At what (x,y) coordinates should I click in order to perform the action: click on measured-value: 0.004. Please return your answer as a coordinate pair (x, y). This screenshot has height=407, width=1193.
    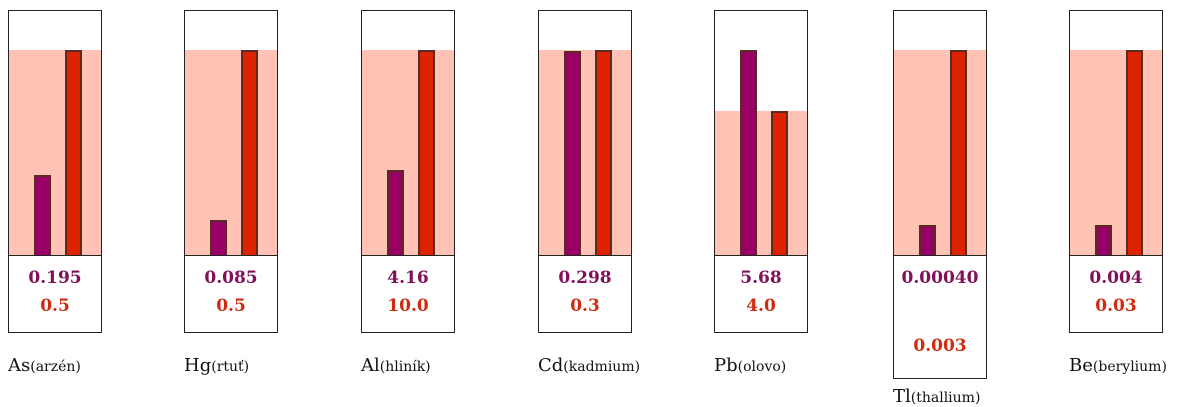
    Looking at the image, I should click on (1116, 278).